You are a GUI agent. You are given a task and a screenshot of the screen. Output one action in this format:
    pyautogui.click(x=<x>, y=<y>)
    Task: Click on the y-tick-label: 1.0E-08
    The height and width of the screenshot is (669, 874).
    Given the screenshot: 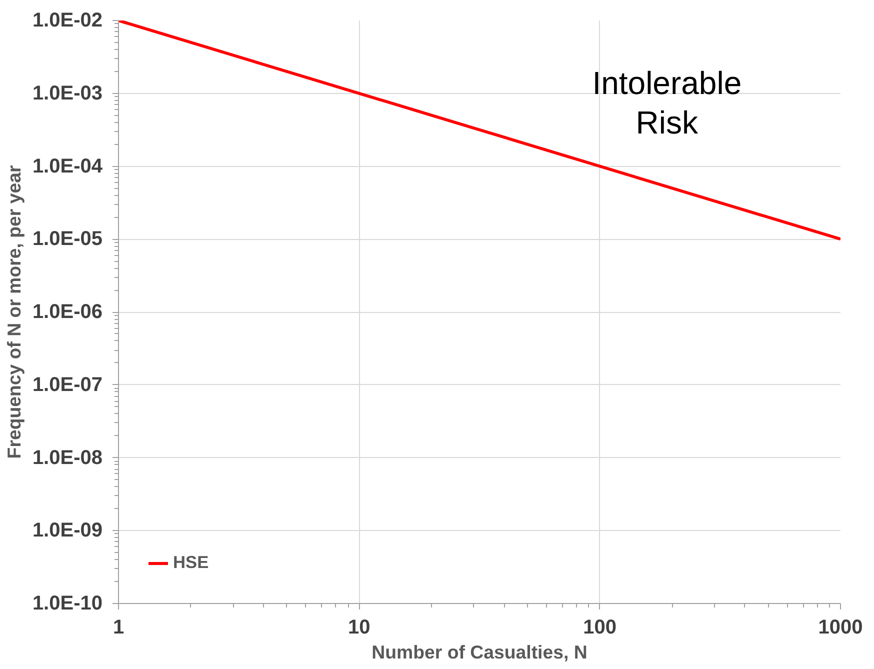 What is the action you would take?
    pyautogui.click(x=67, y=457)
    